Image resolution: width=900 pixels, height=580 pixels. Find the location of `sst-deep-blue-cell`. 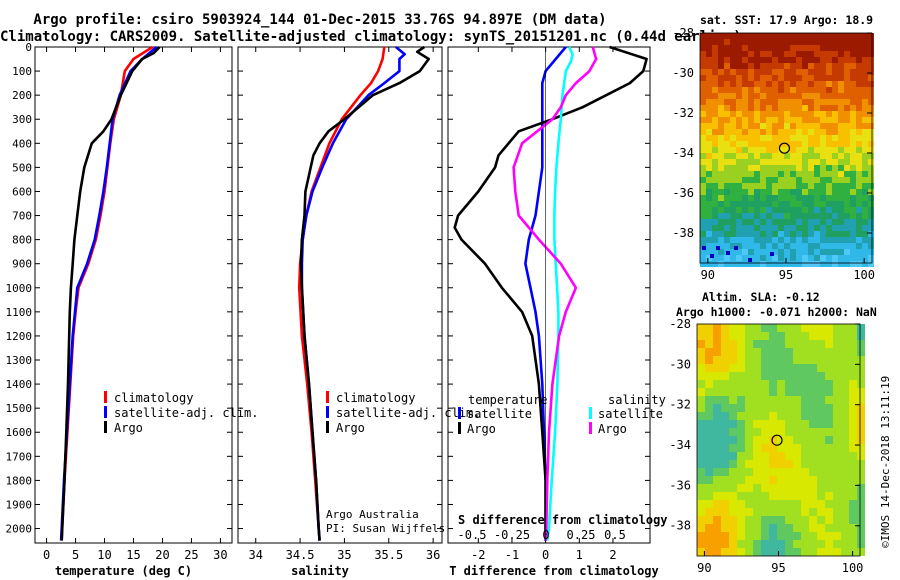

sst-deep-blue-cell is located at coordinates (772, 254).